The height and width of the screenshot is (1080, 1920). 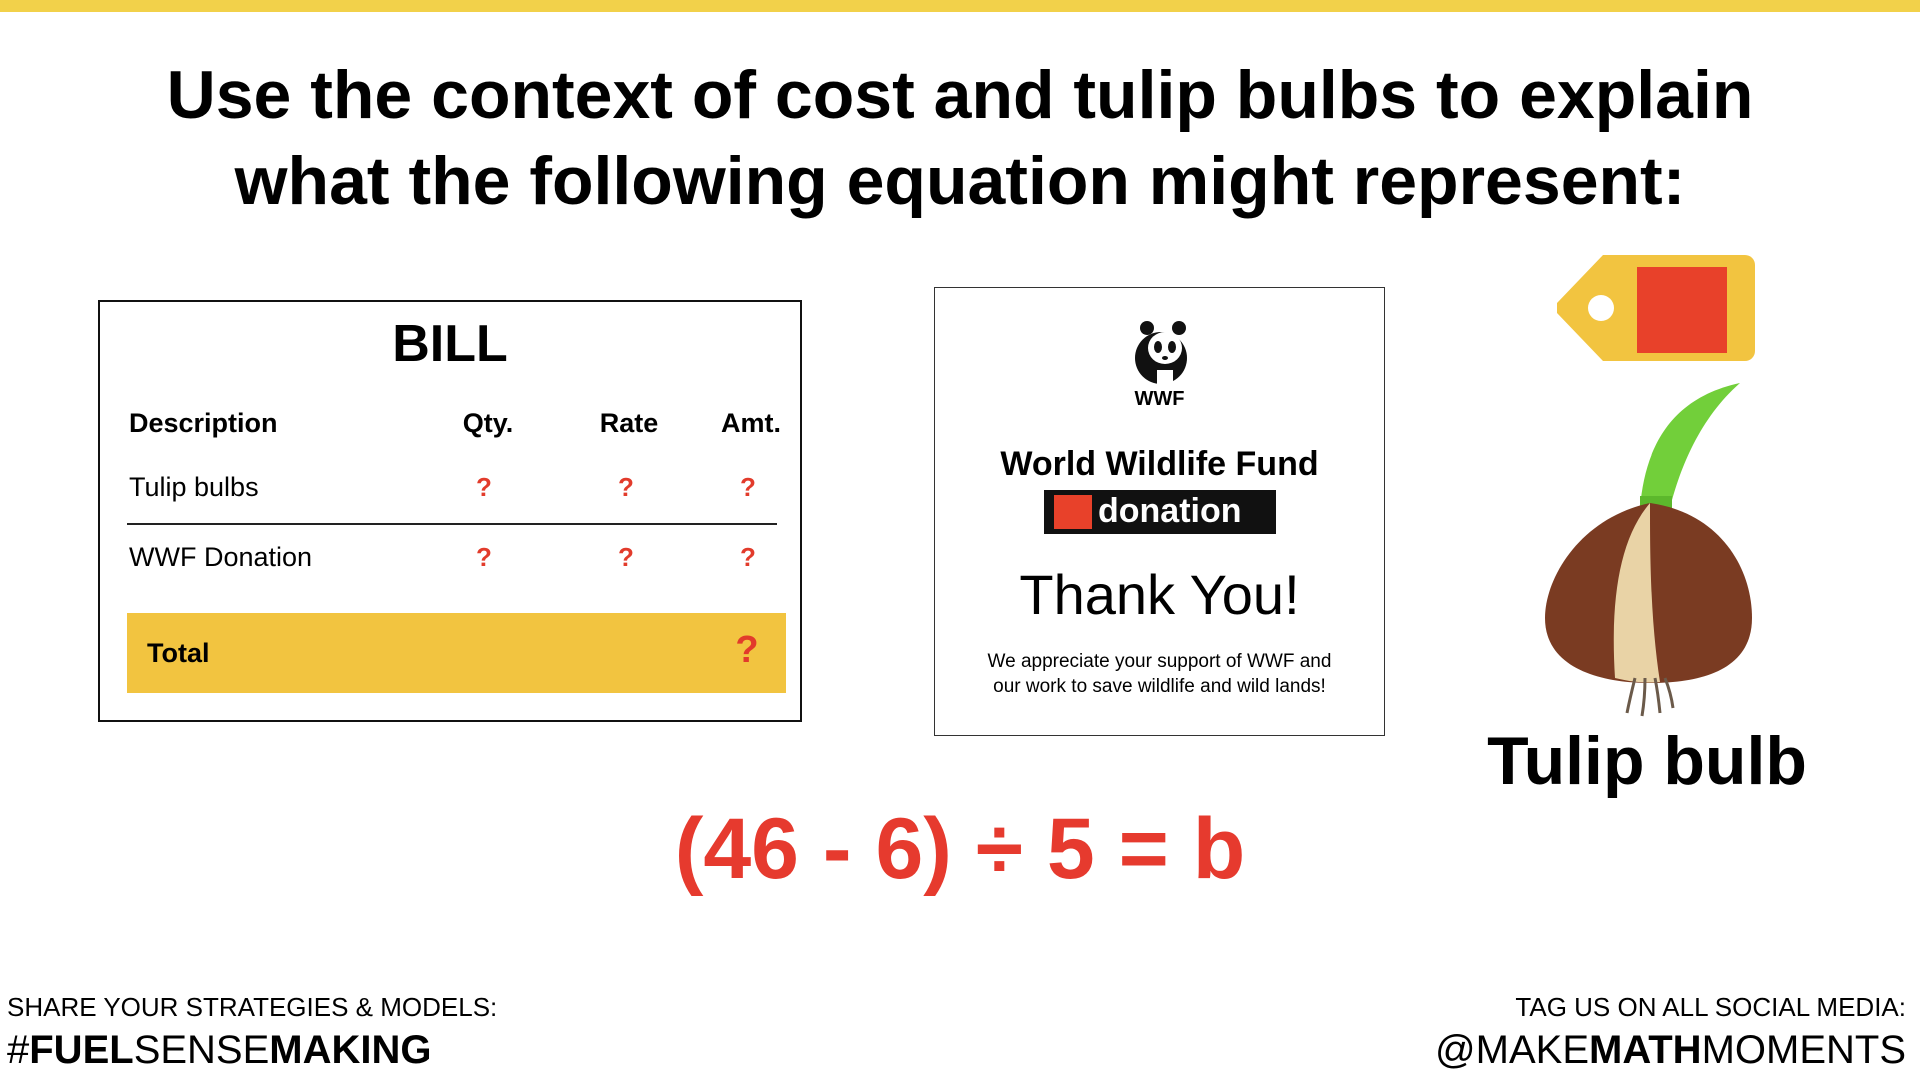 I want to click on hashtag-part: FUEL, so click(x=81, y=1050).